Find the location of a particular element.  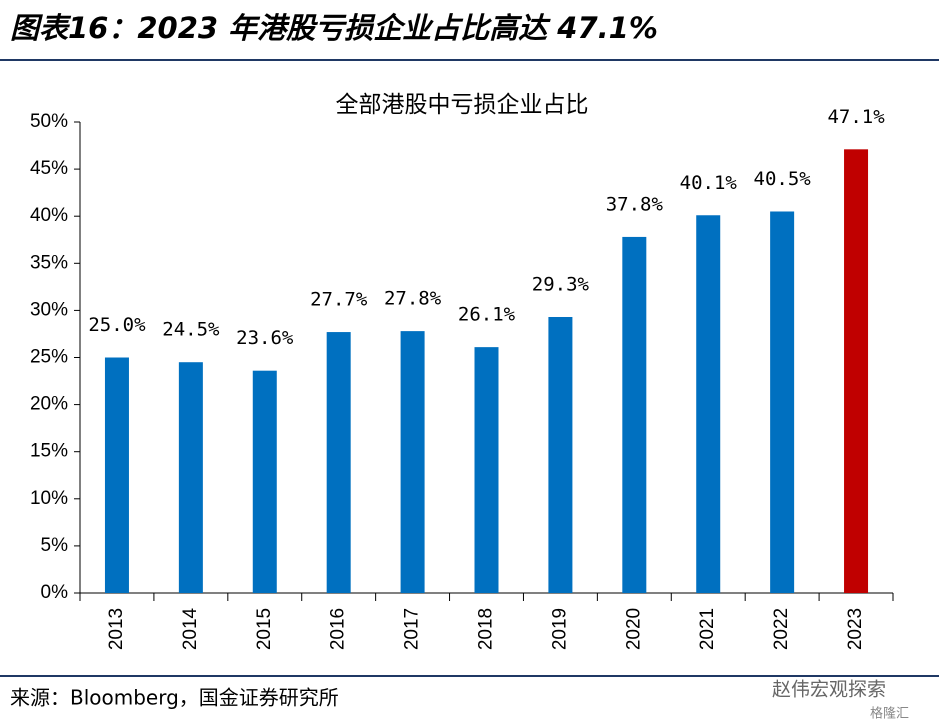

x-tick-label: 2023 is located at coordinates (855, 629).